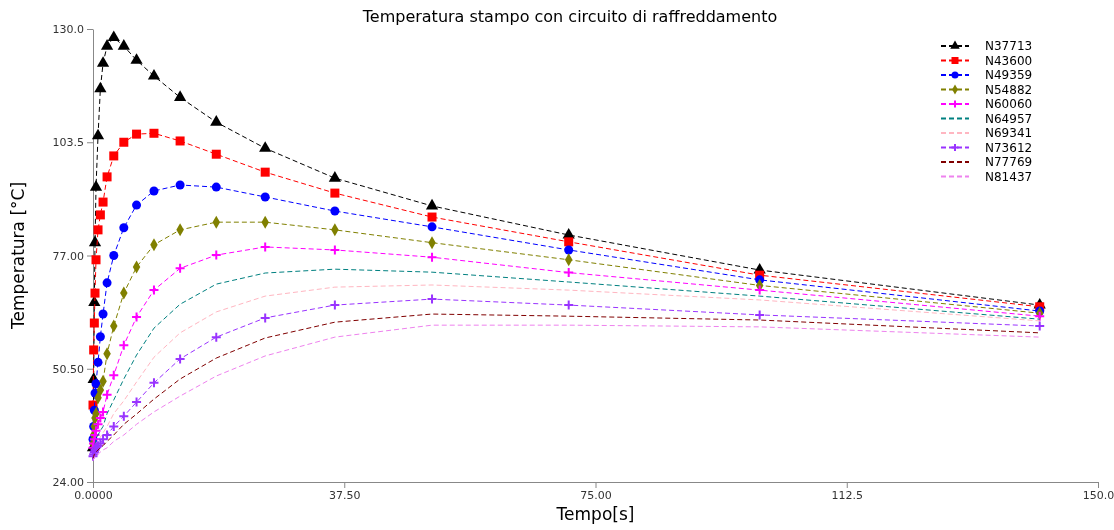 This screenshot has width=1114, height=530. What do you see at coordinates (68, 483) in the screenshot?
I see `y-tick-label: 24.00` at bounding box center [68, 483].